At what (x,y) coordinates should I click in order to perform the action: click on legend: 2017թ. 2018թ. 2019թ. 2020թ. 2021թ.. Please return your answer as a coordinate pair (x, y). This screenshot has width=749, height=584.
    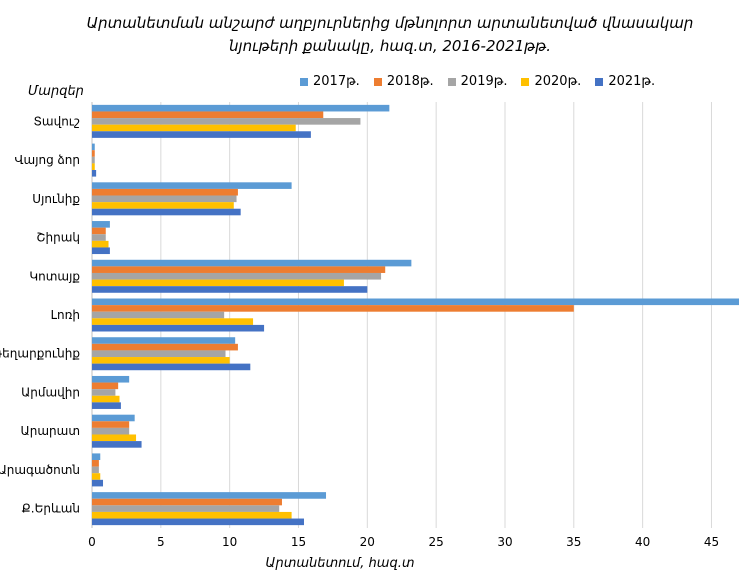
    Looking at the image, I should click on (477, 81).